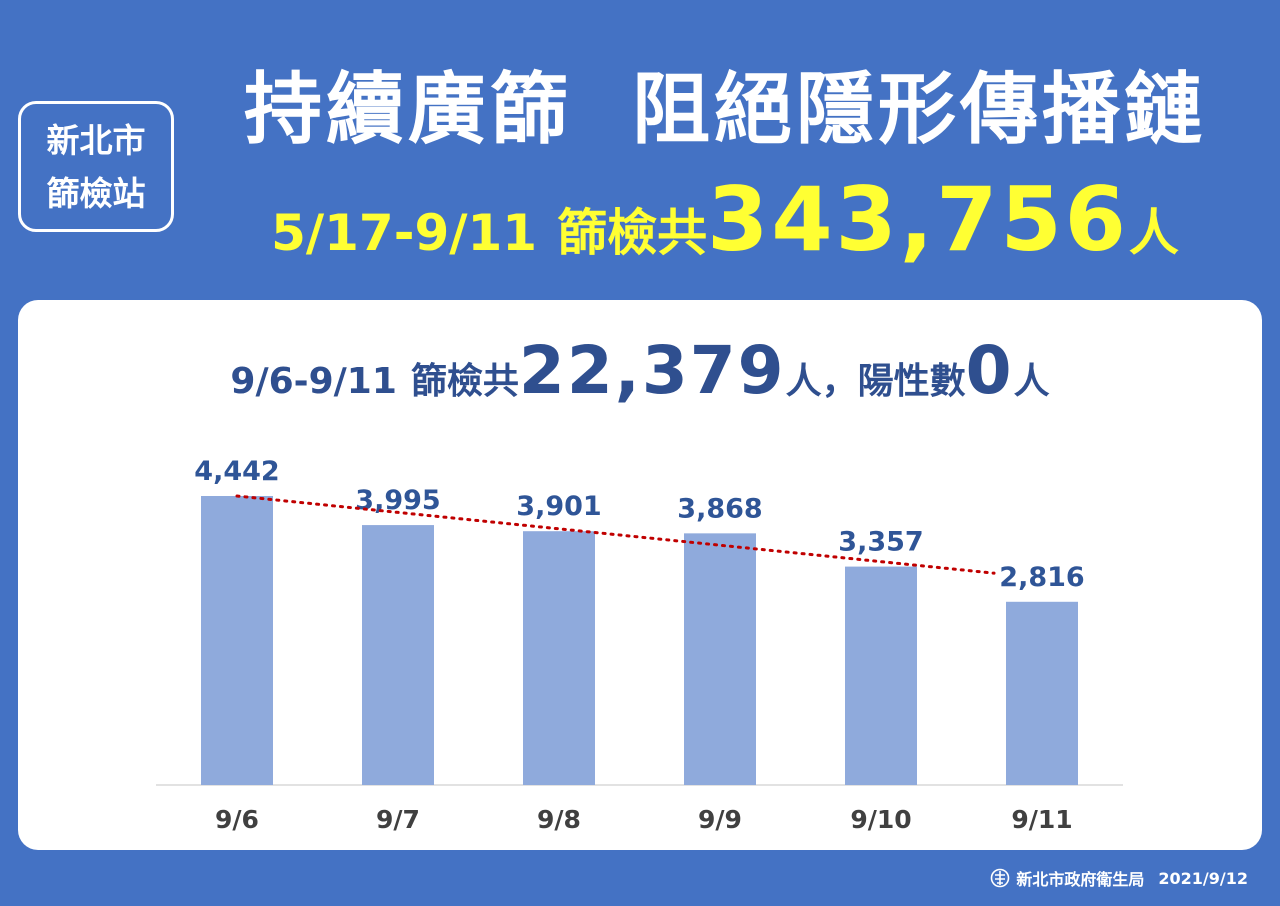  Describe the element at coordinates (615, 534) in the screenshot. I see `trend-line` at that location.